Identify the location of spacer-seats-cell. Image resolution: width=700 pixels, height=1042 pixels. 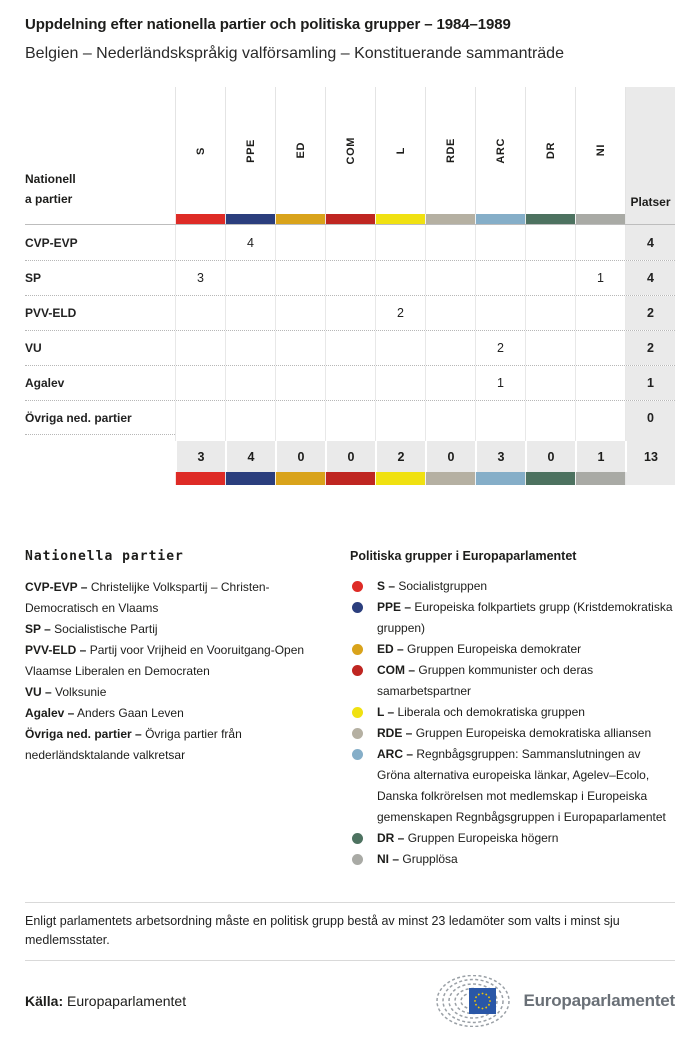
(650, 438).